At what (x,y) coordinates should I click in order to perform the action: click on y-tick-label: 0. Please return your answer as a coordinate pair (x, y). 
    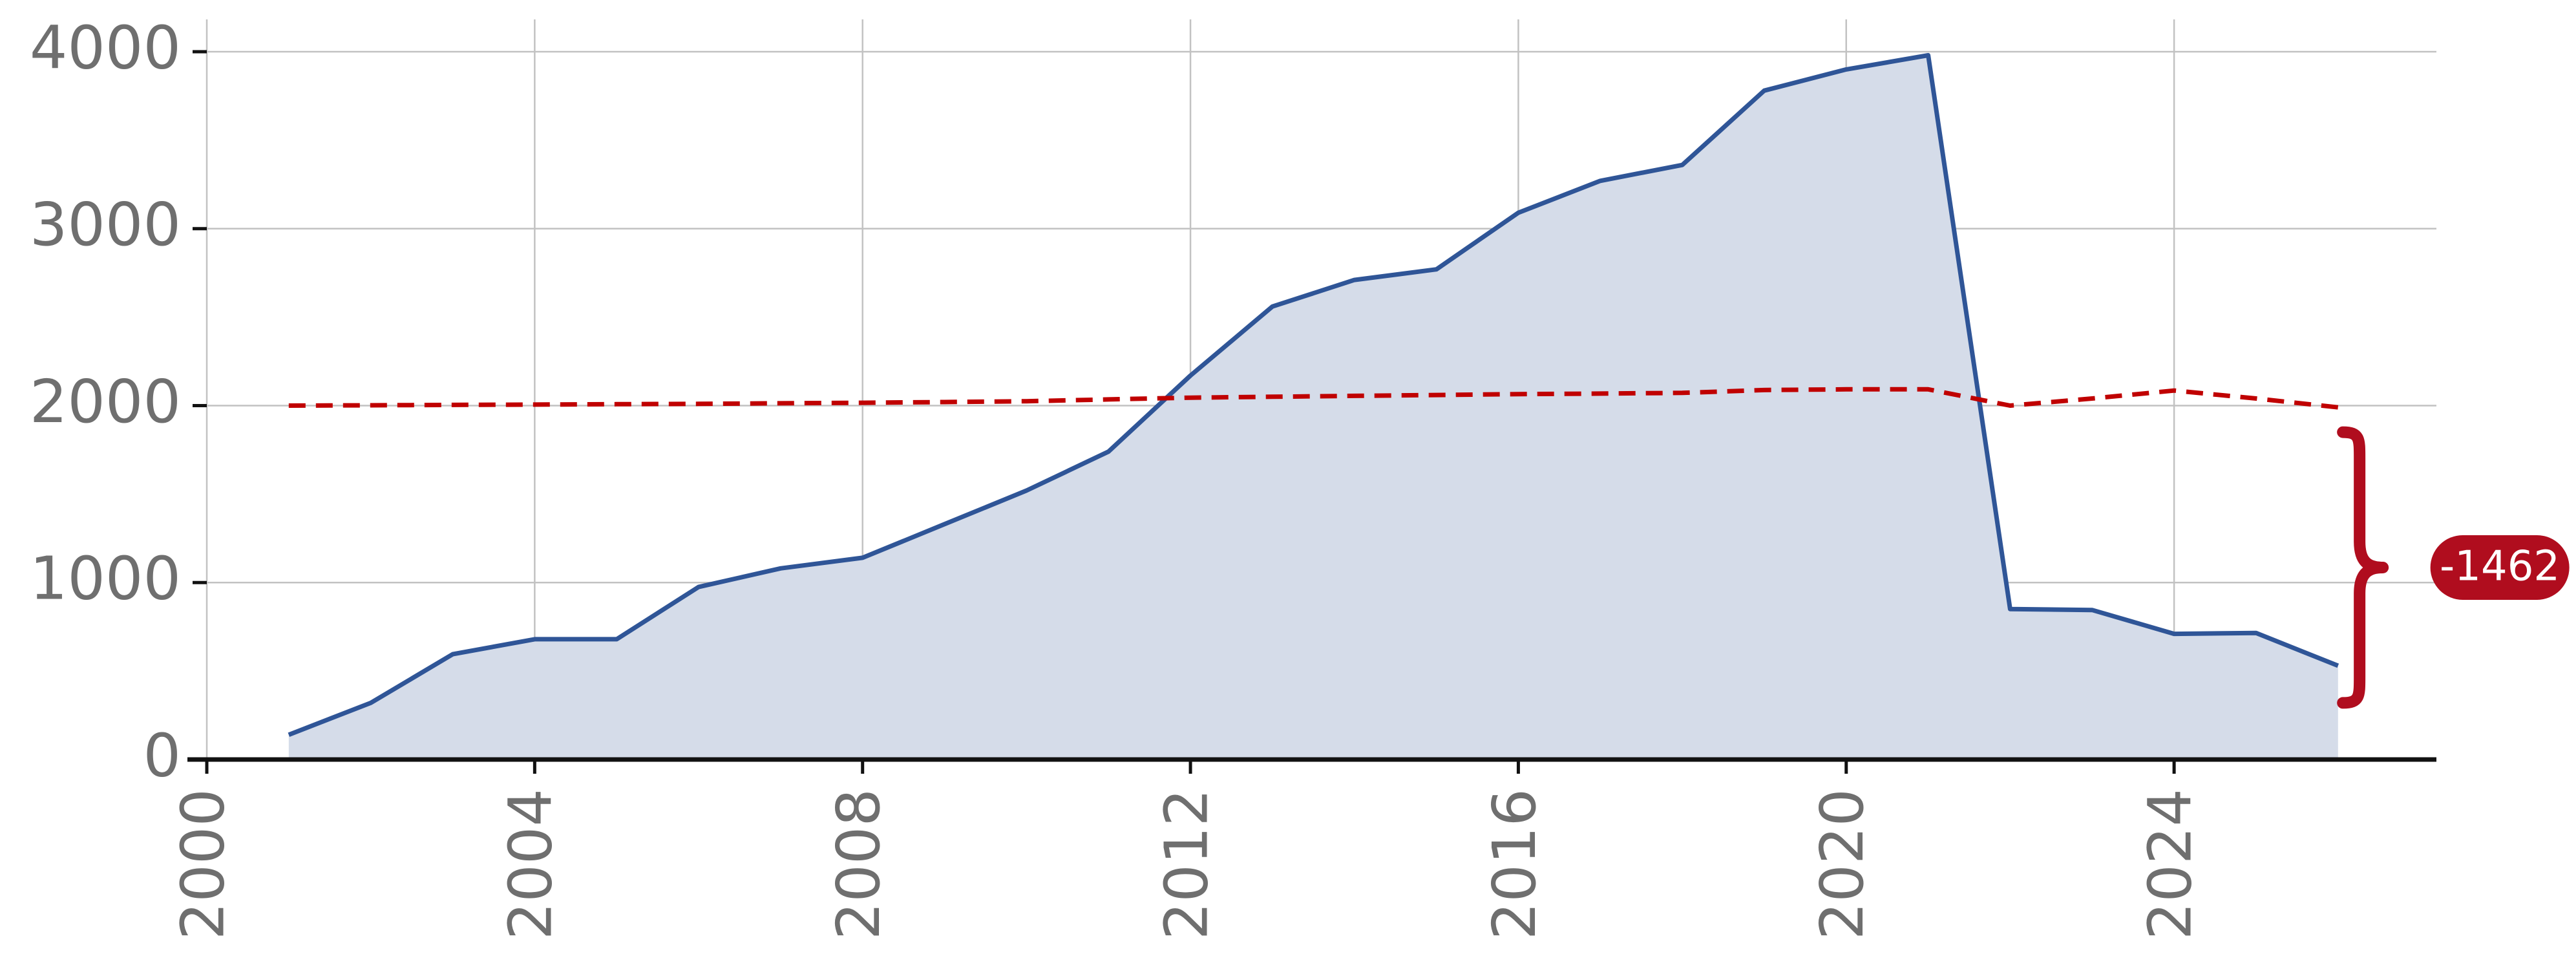
    Looking at the image, I should click on (162, 755).